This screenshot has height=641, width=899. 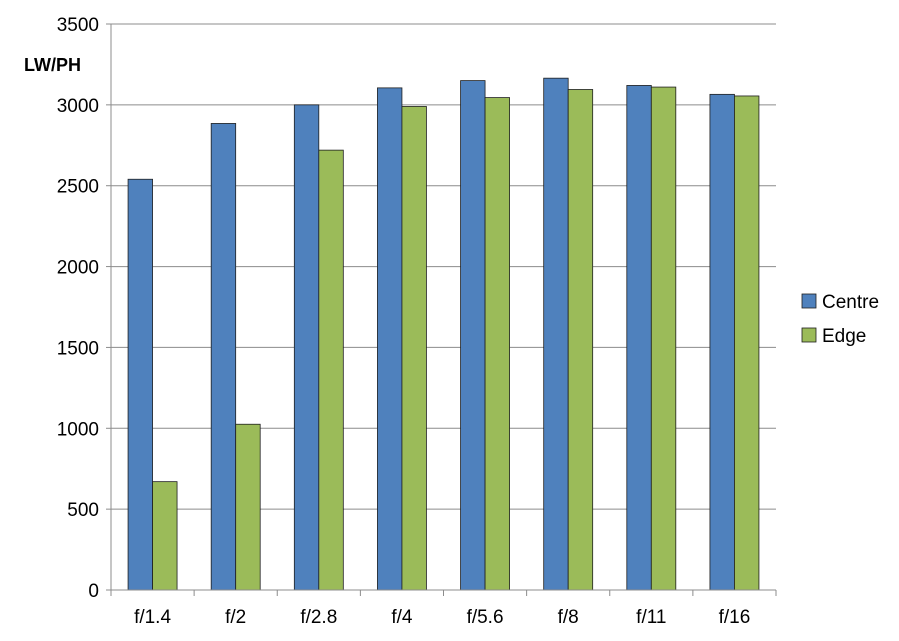 I want to click on legend: Centre Edge, so click(x=840, y=319).